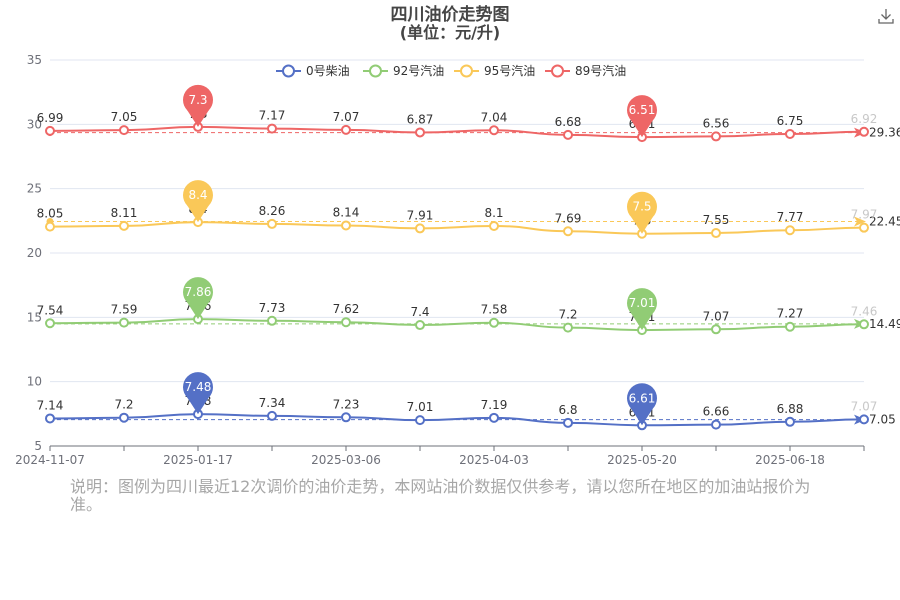  Describe the element at coordinates (50, 460) in the screenshot. I see `x-tick-label: 2024-11-07` at that location.